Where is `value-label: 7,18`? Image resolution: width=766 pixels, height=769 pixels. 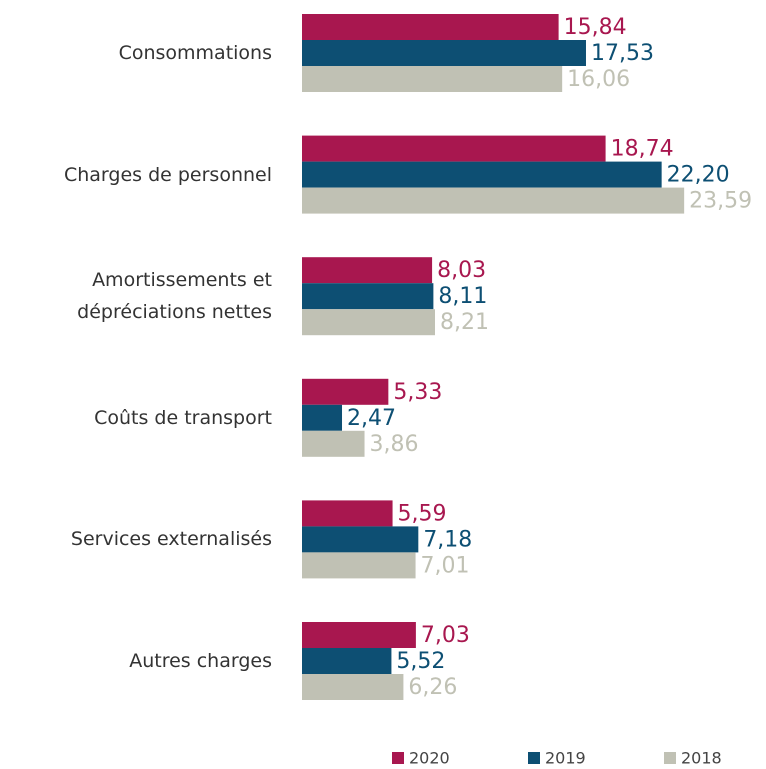
value-label: 7,18 is located at coordinates (447, 539).